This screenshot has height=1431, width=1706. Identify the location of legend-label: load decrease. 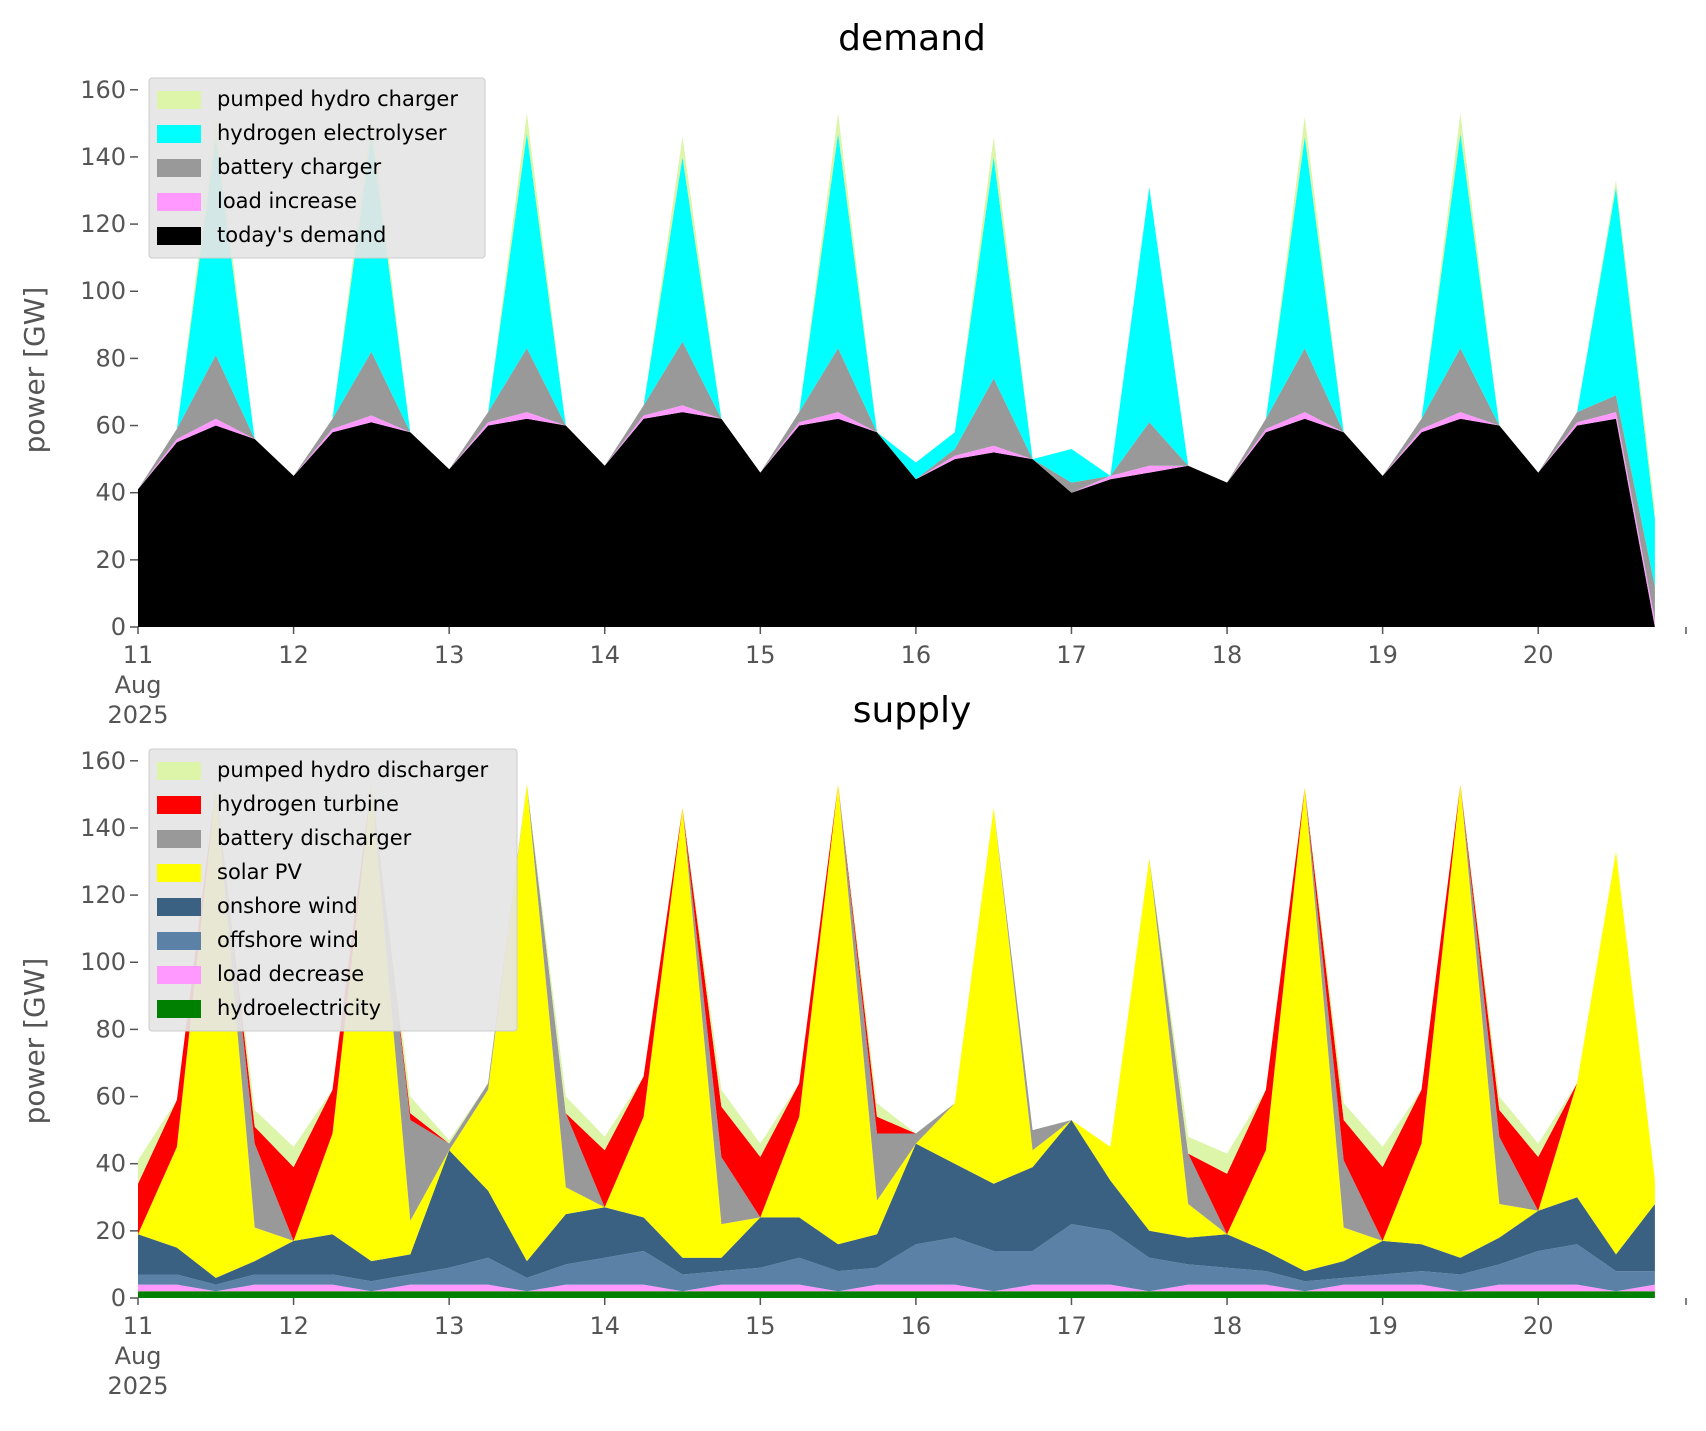
(290, 974).